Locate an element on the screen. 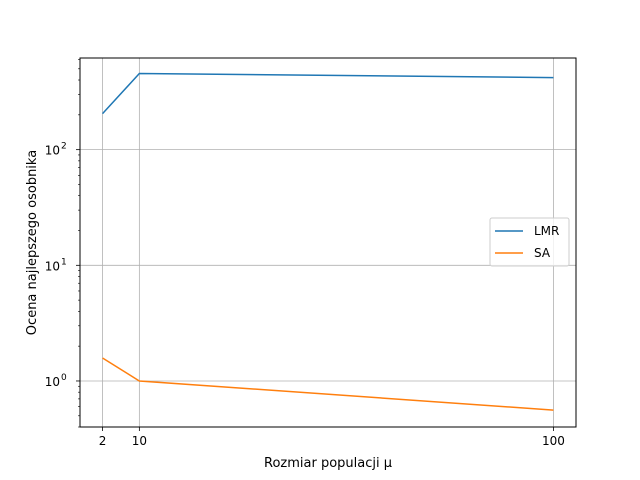 This screenshot has width=640, height=480. x-tick-label: 100 is located at coordinates (553, 441).